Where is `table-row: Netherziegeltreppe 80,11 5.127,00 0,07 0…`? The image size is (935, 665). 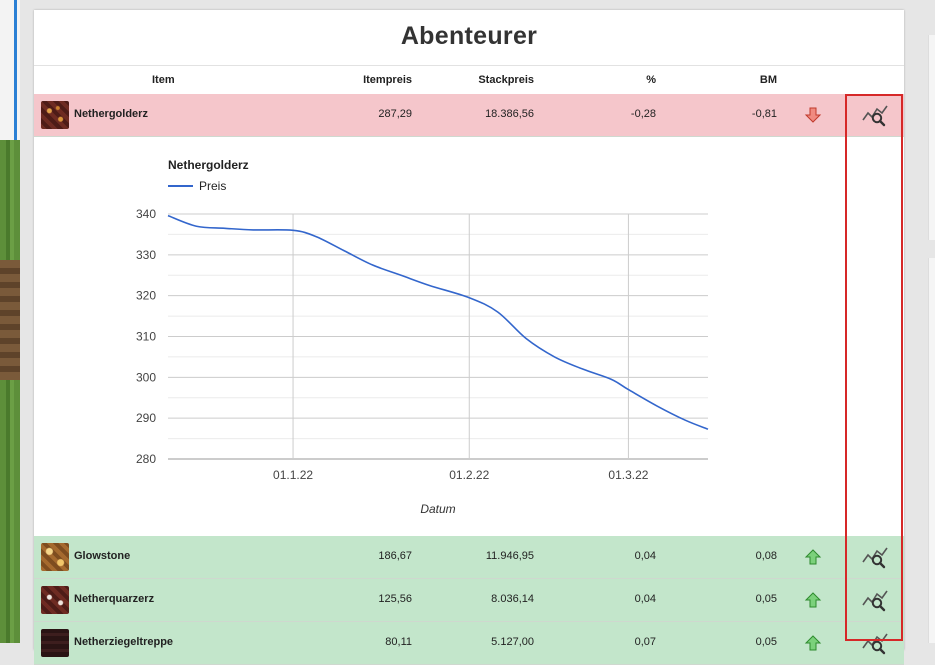
table-row: Netherziegeltreppe 80,11 5.127,00 0,07 0… is located at coordinates (469, 643).